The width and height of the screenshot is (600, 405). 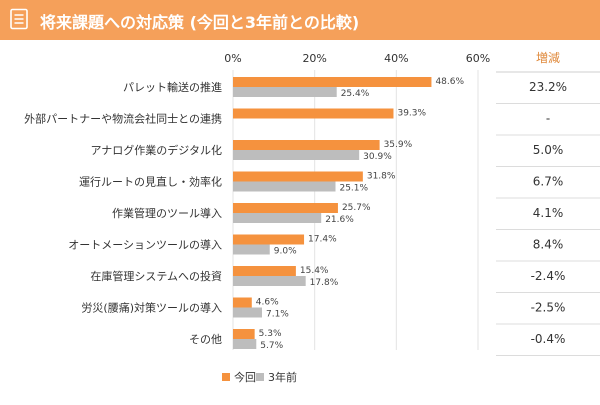 I want to click on value-label-current: 5.3%, so click(x=270, y=334).